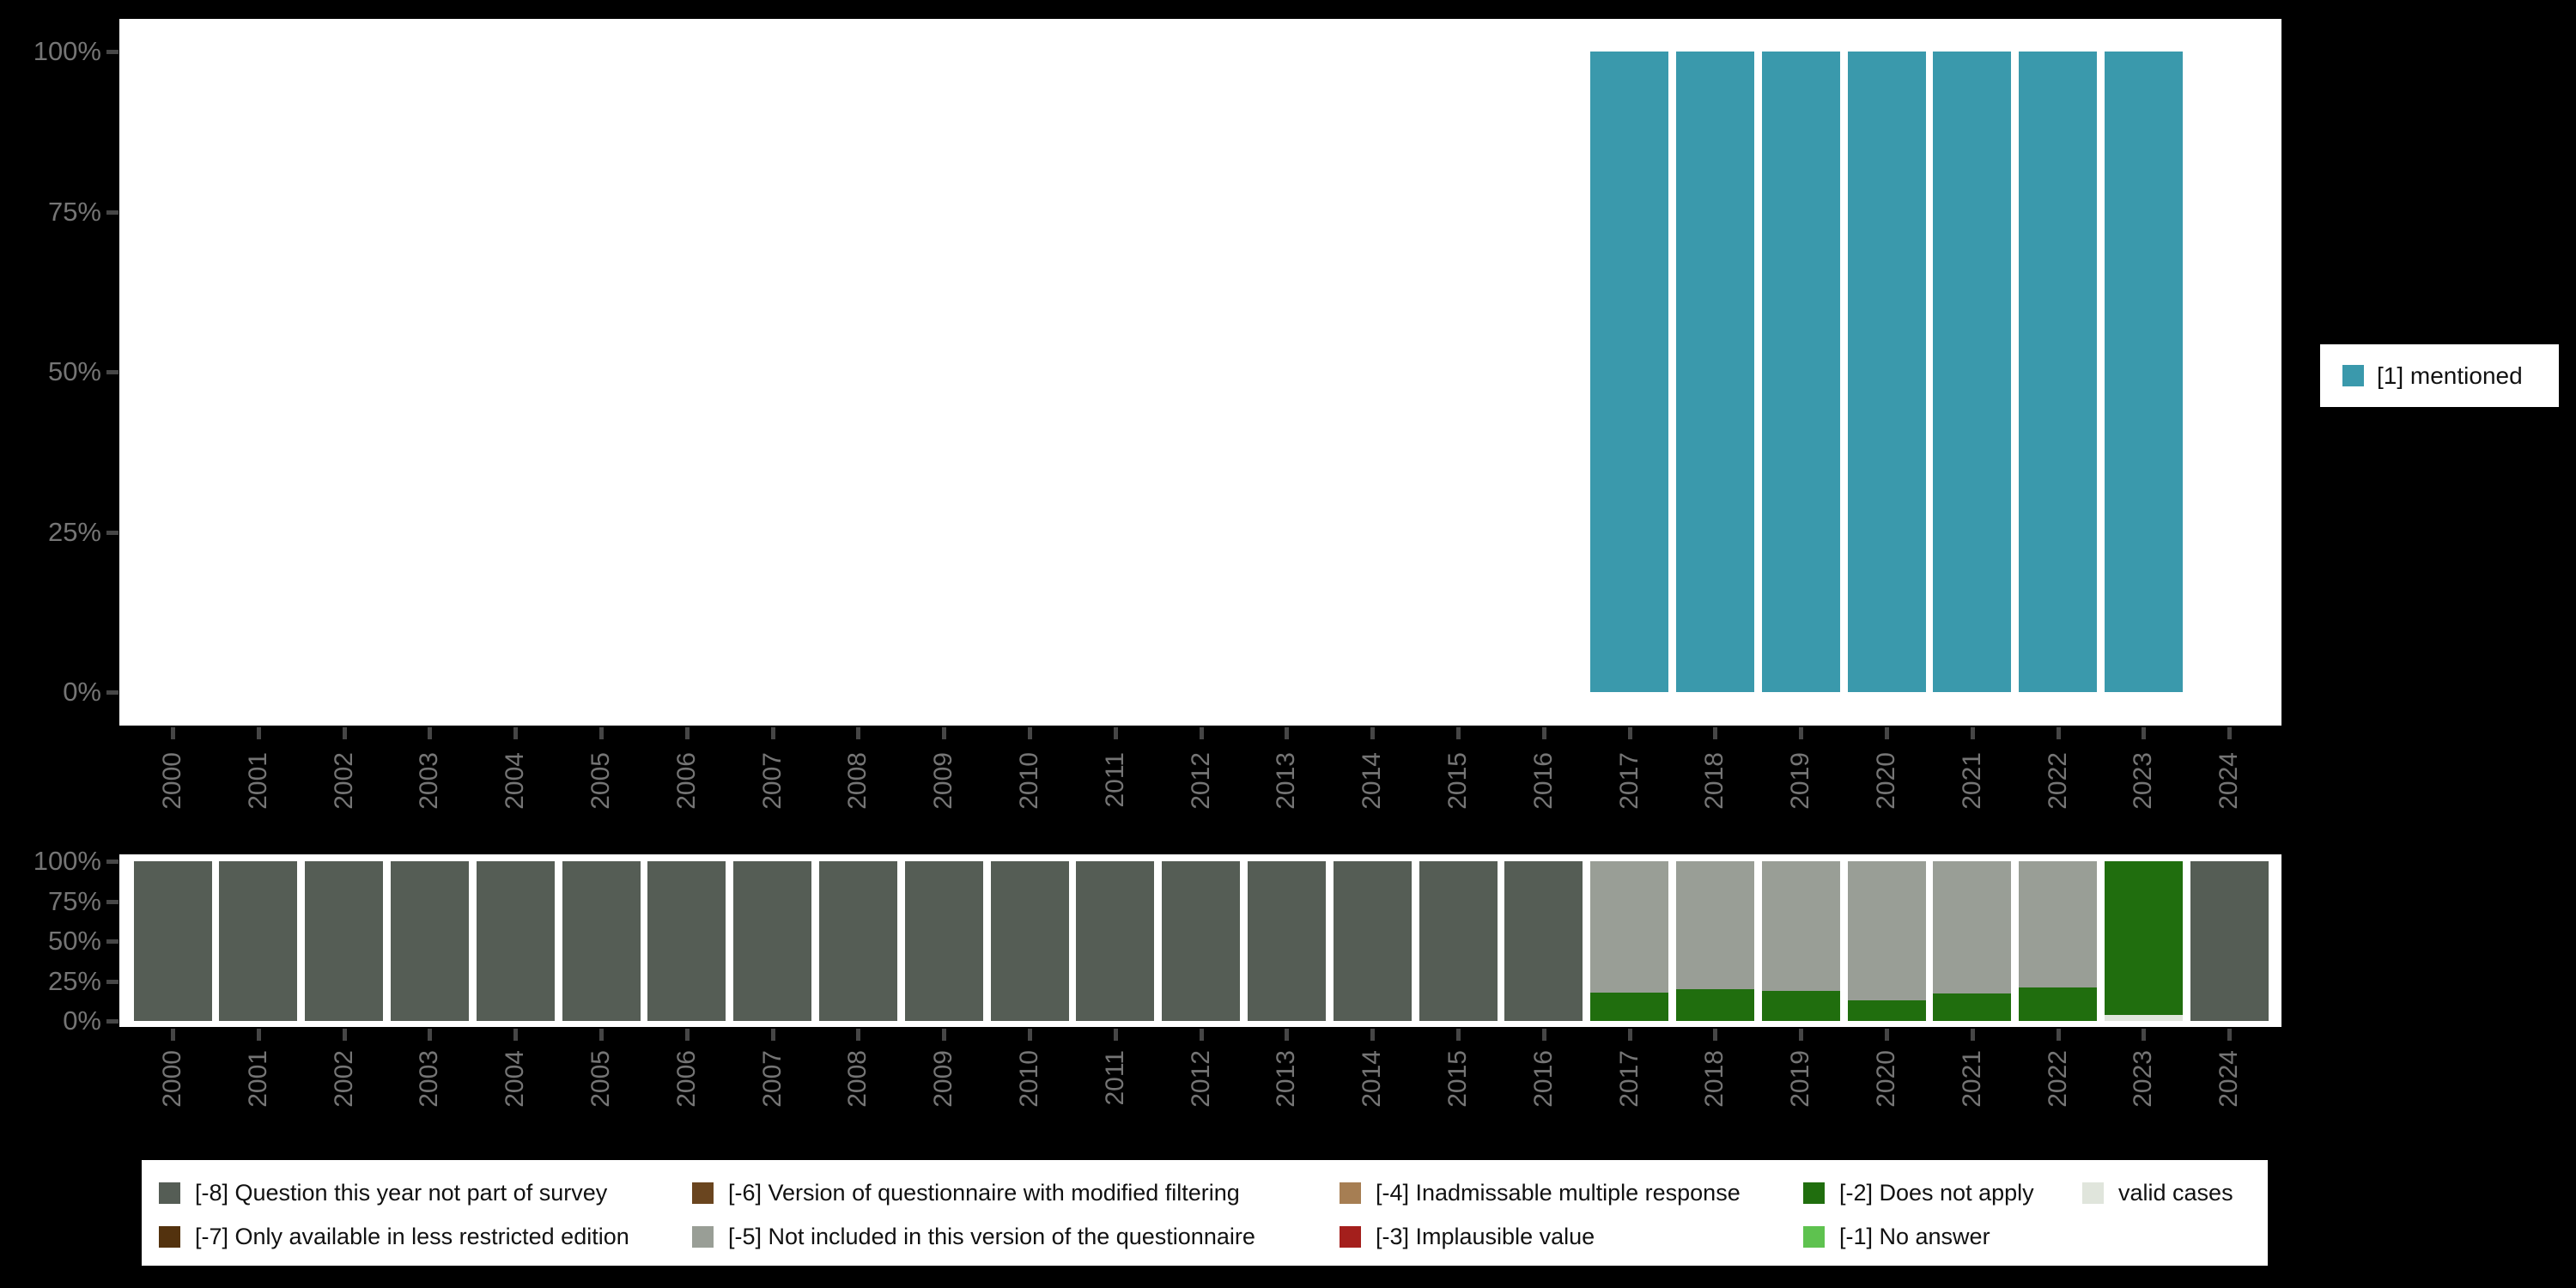  What do you see at coordinates (1715, 1005) in the screenshot?
I see `segment-2018--2` at bounding box center [1715, 1005].